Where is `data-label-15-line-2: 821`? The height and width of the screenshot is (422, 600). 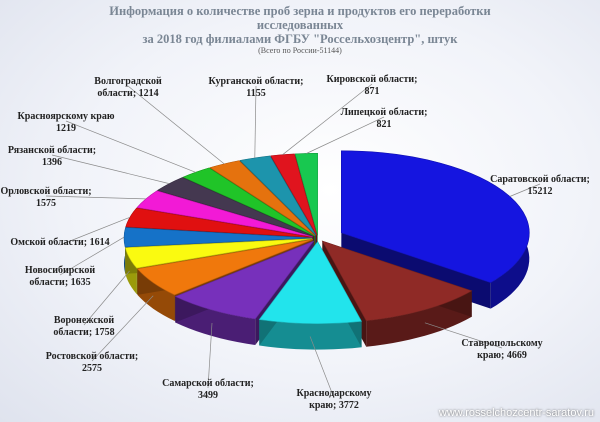
data-label-15-line-2: 821 is located at coordinates (384, 124).